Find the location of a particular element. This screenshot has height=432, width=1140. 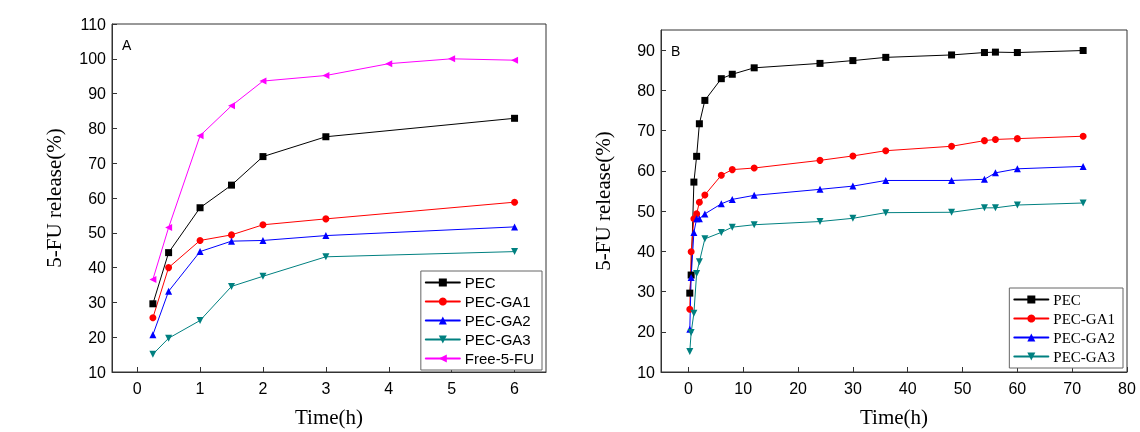

x-tick-label: 3 is located at coordinates (326, 388).